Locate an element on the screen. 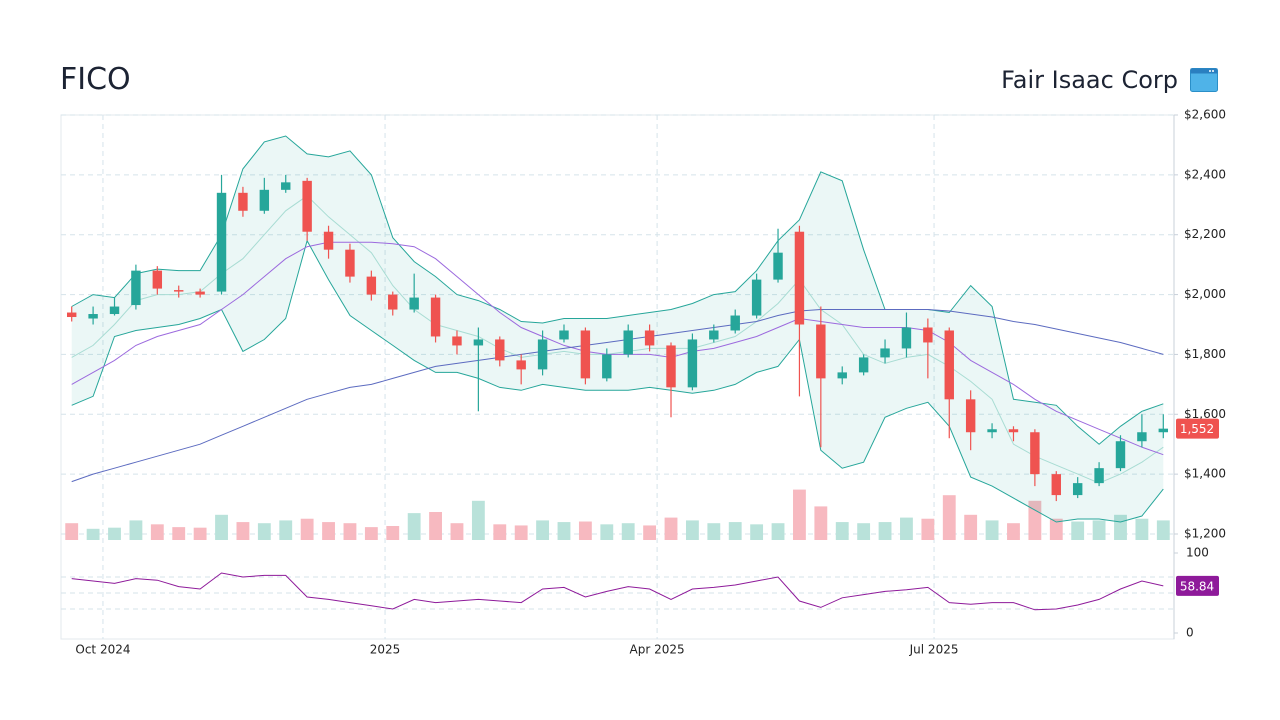 This screenshot has height=720, width=1280. y-tick-label: $1,200 is located at coordinates (1205, 534).